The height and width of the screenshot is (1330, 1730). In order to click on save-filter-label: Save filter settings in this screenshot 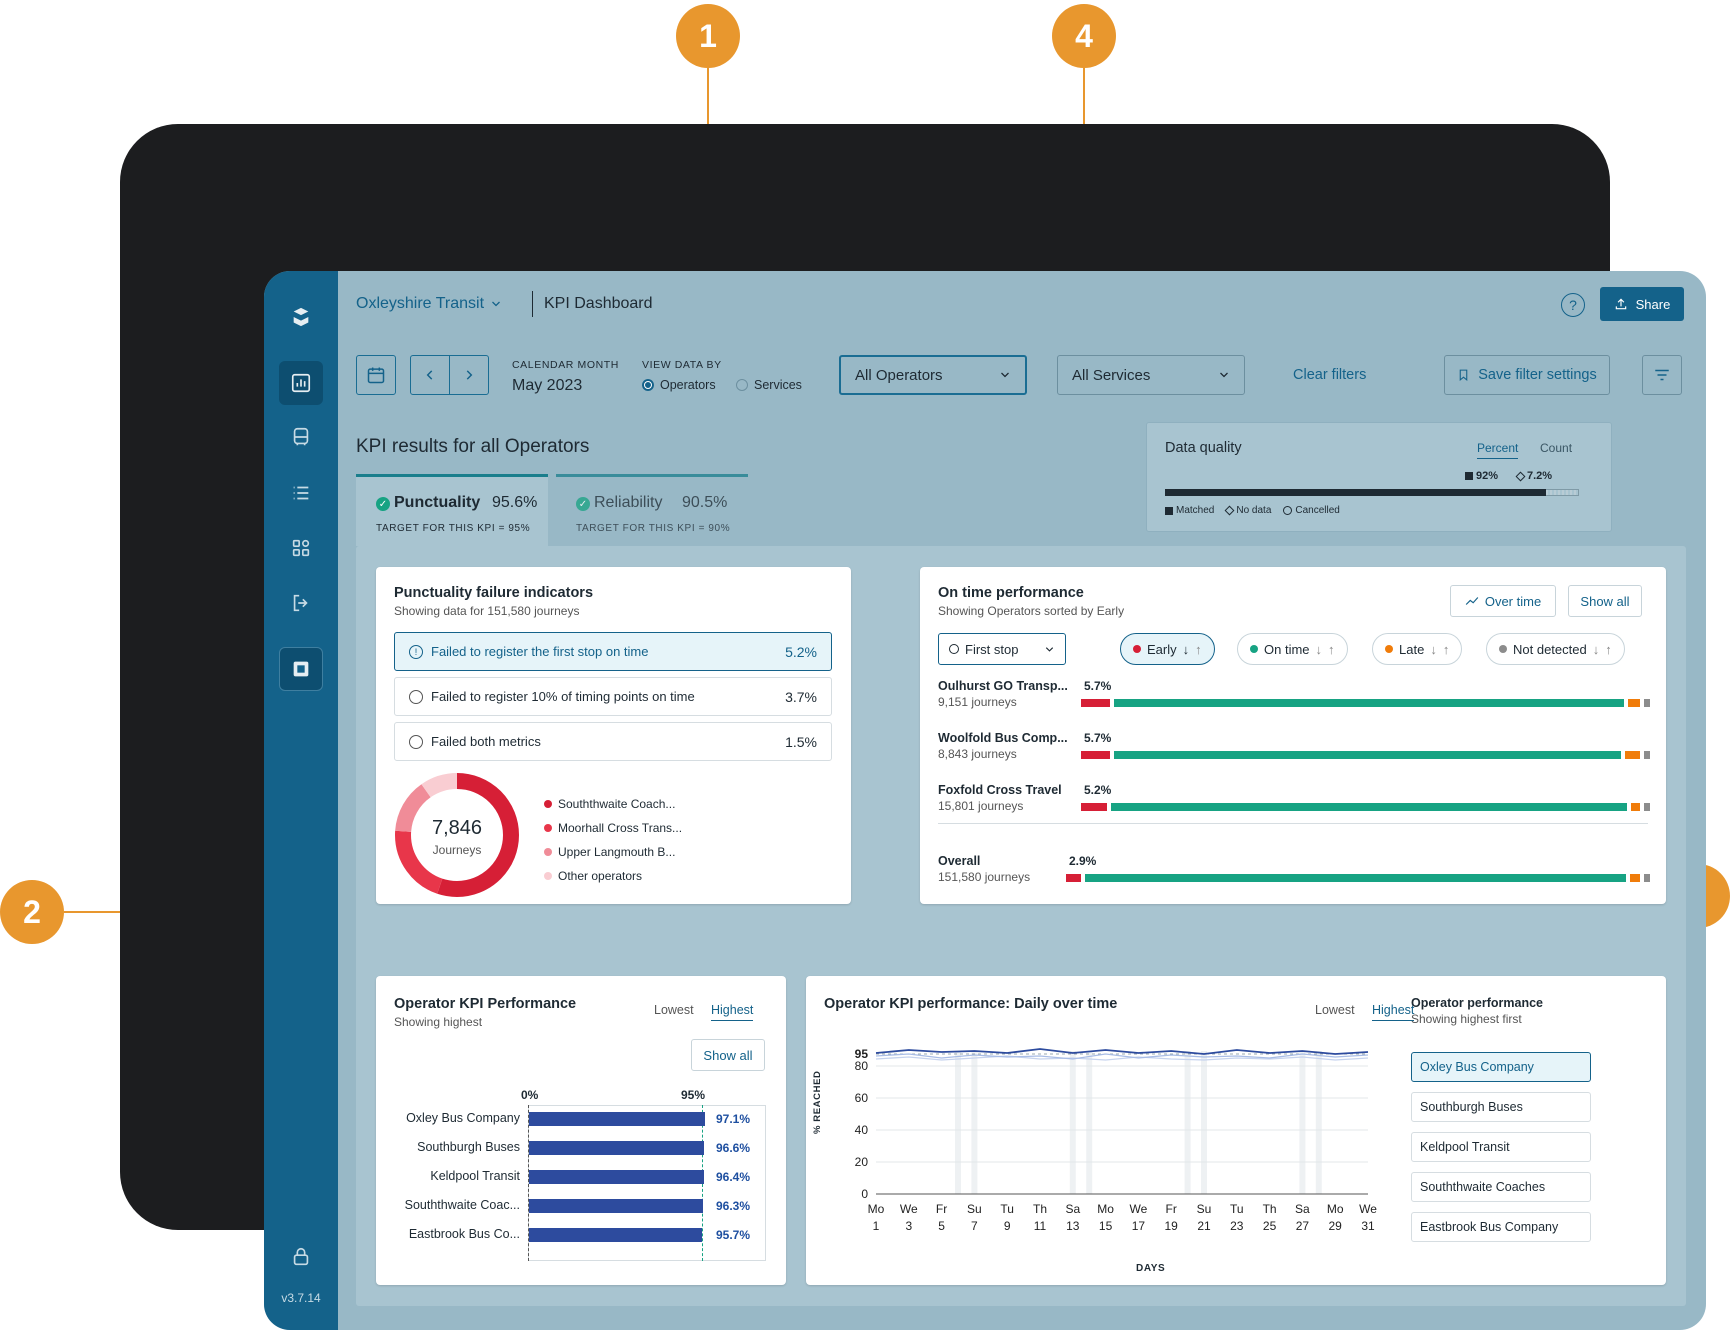, I will do `click(1537, 375)`.